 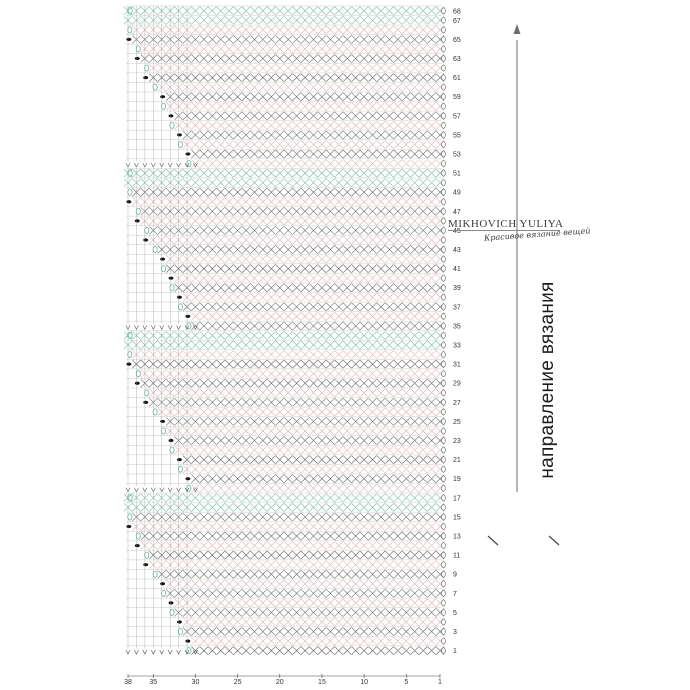 I want to click on stitch-numbers: 38 35 30 25 20 15 10 5 1, so click(x=283, y=680).